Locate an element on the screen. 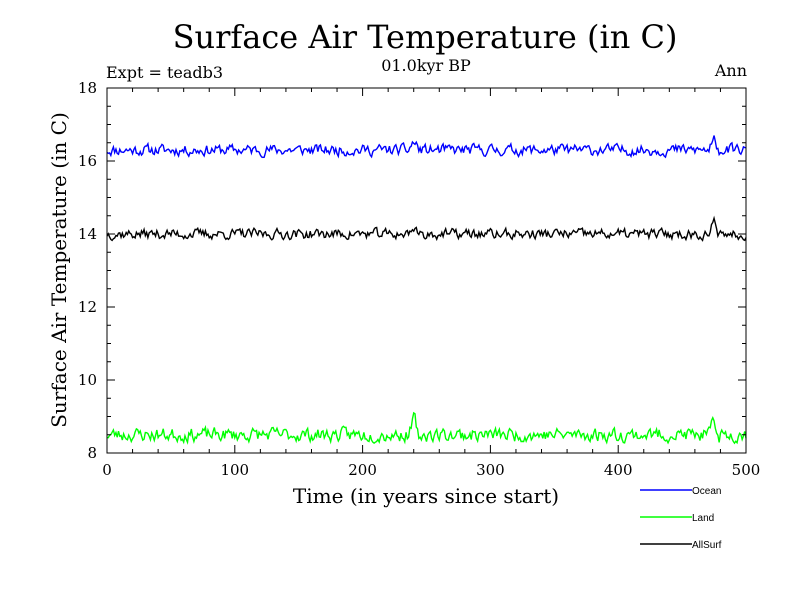  x-tick-label: 0 is located at coordinates (107, 470).